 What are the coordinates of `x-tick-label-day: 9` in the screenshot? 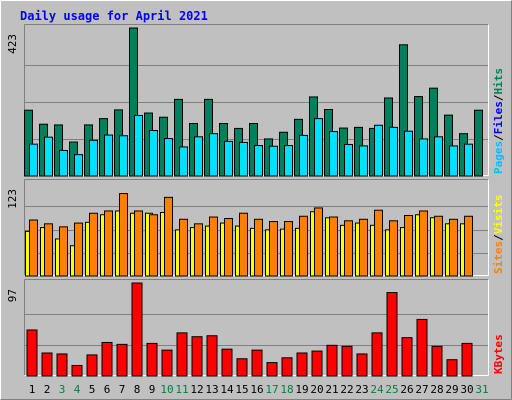 It's located at (152, 389).